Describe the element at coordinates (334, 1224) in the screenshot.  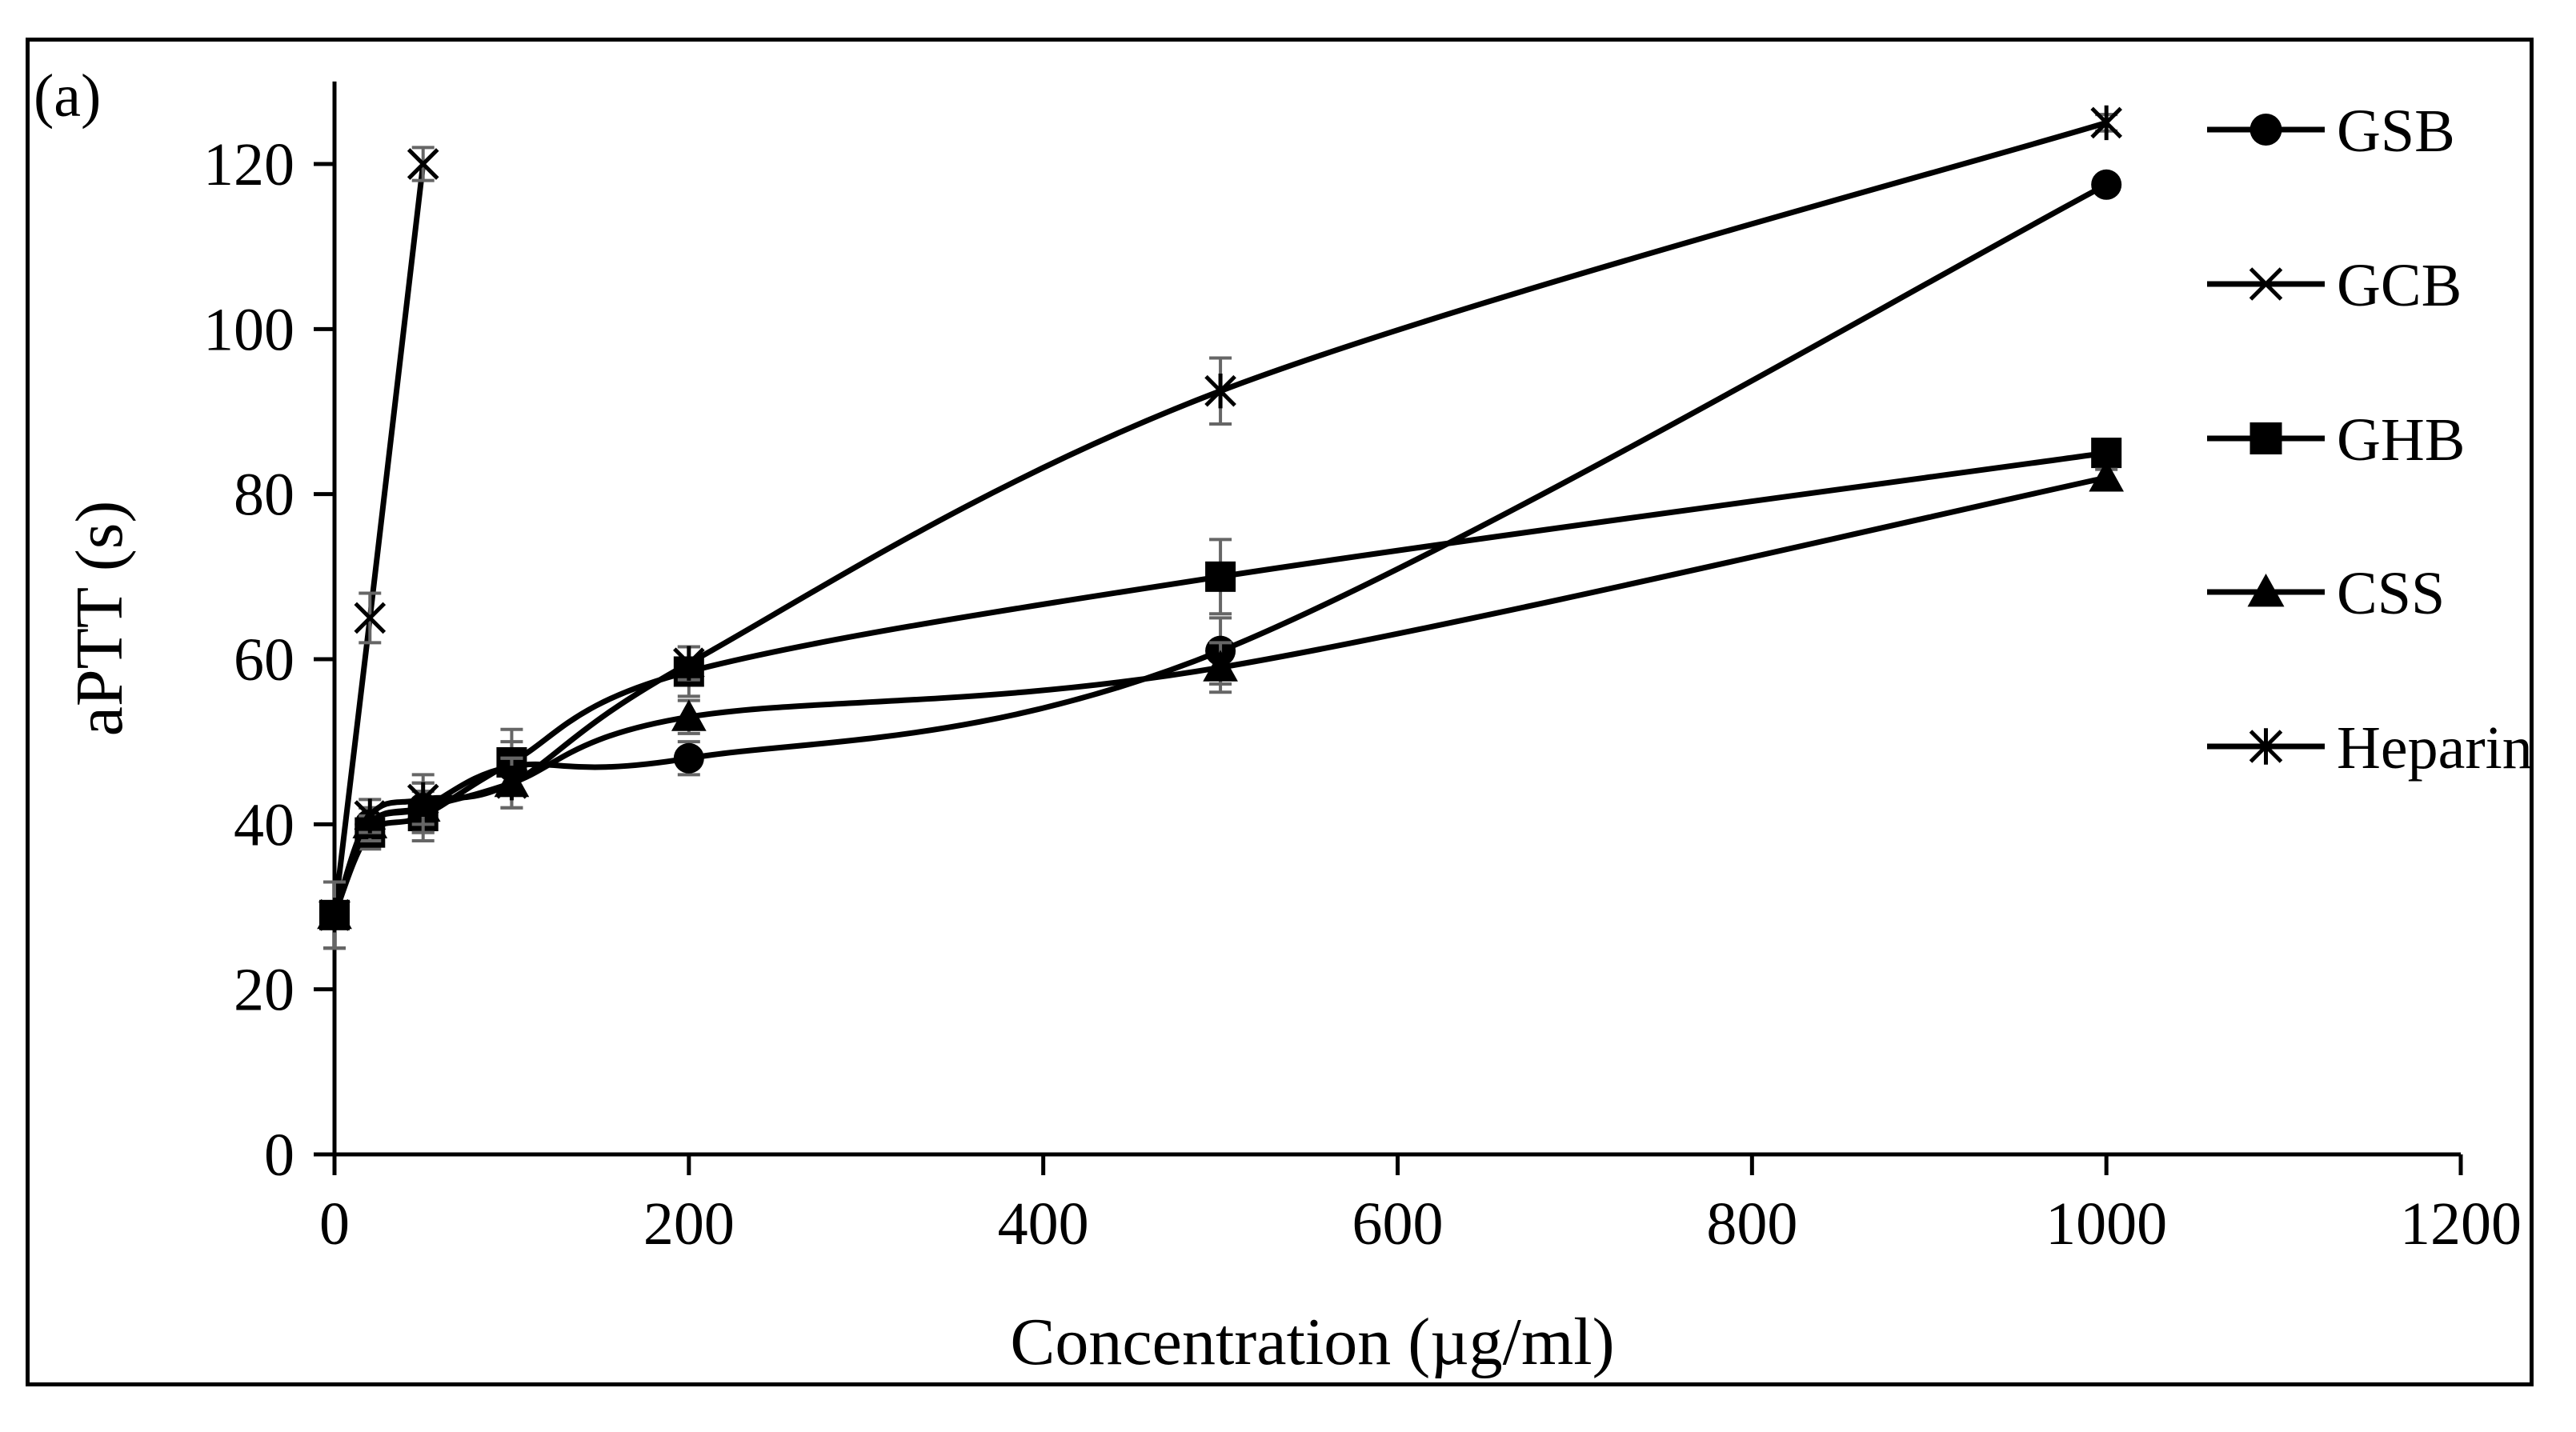
I see `x-tick-label: 0` at that location.